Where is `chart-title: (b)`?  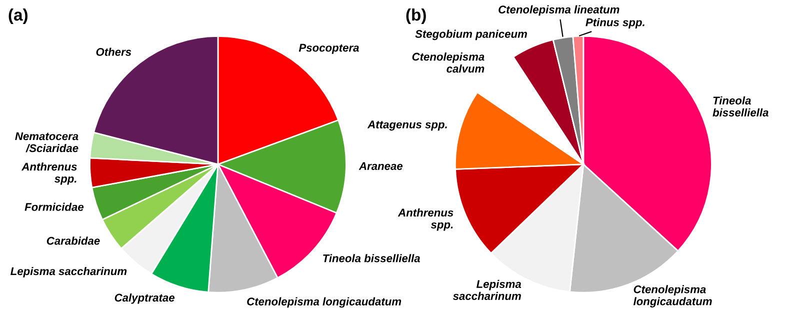
chart-title: (b) is located at coordinates (416, 16).